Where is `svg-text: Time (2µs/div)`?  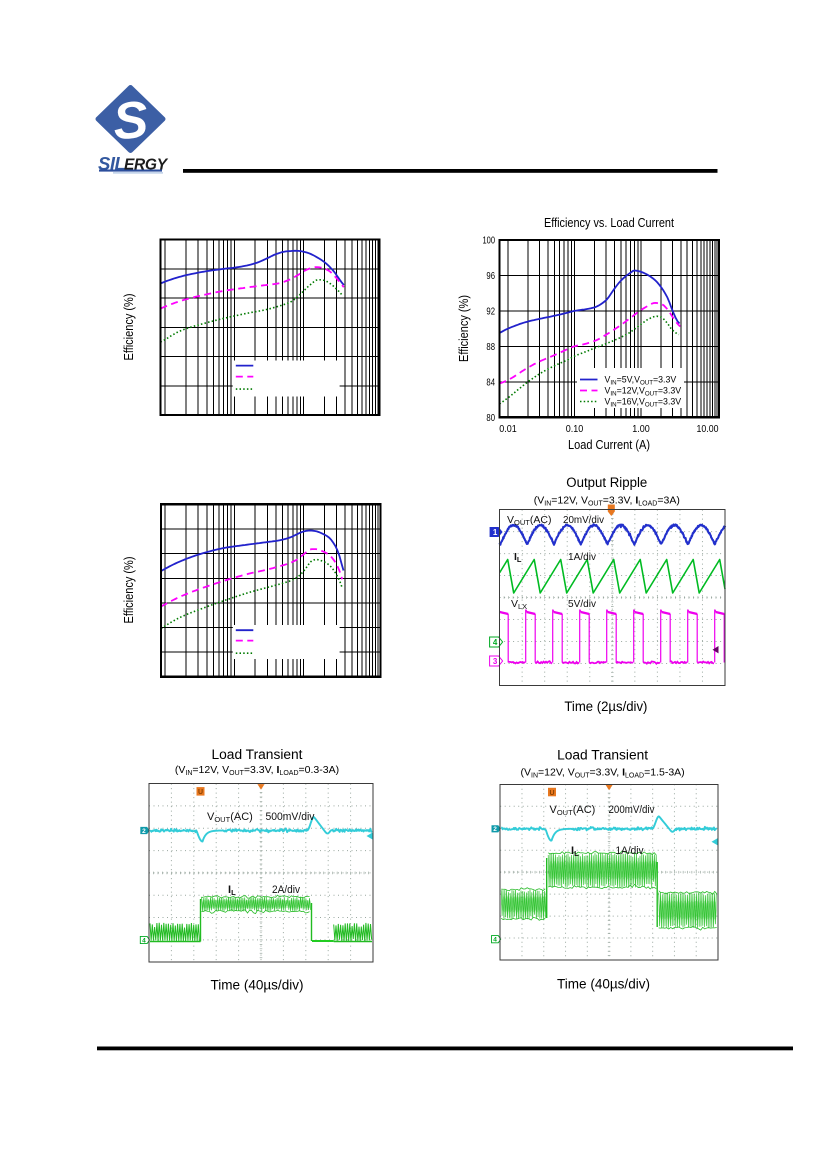
svg-text: Time (2µs/div) is located at coordinates (605, 706).